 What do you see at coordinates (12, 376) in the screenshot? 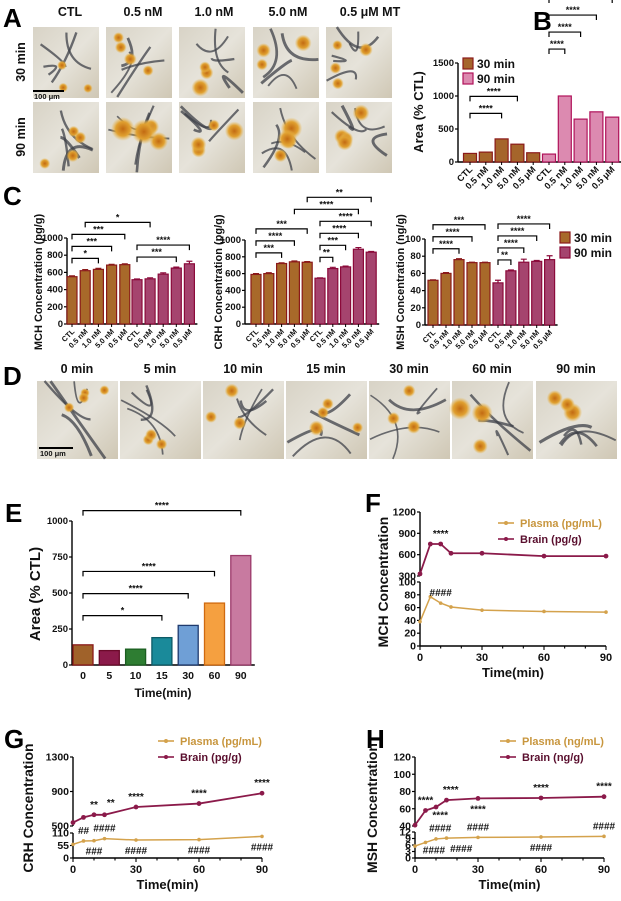
I see `panel-letter-D: D` at bounding box center [12, 376].